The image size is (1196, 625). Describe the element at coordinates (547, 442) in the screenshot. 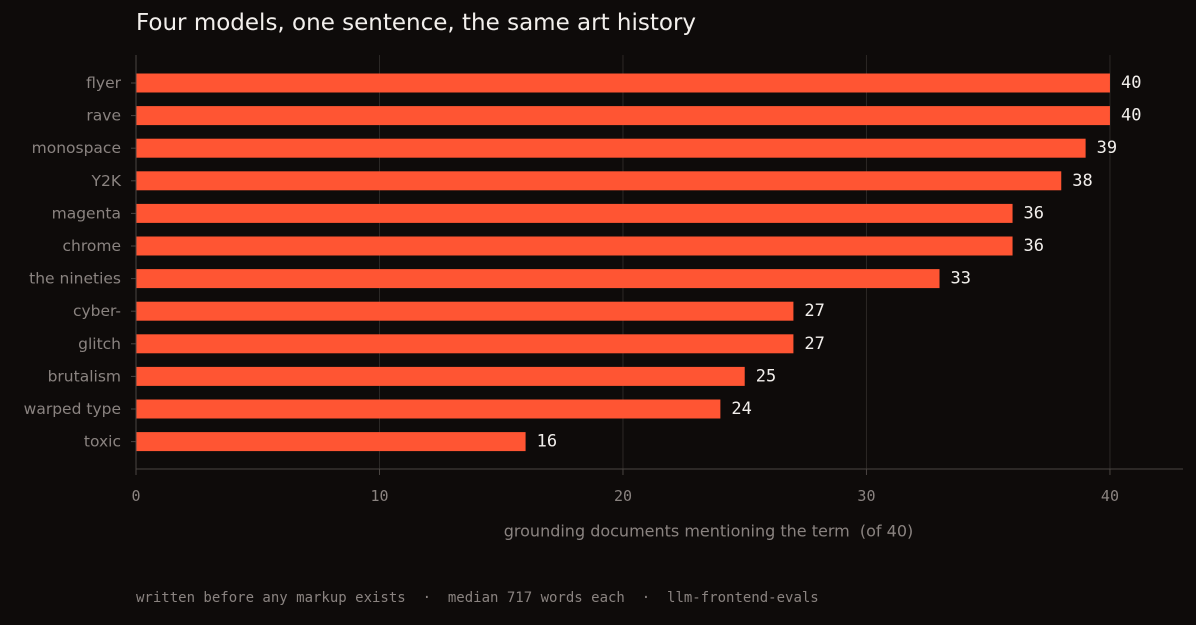

I see `value-label-toxic: 16` at that location.